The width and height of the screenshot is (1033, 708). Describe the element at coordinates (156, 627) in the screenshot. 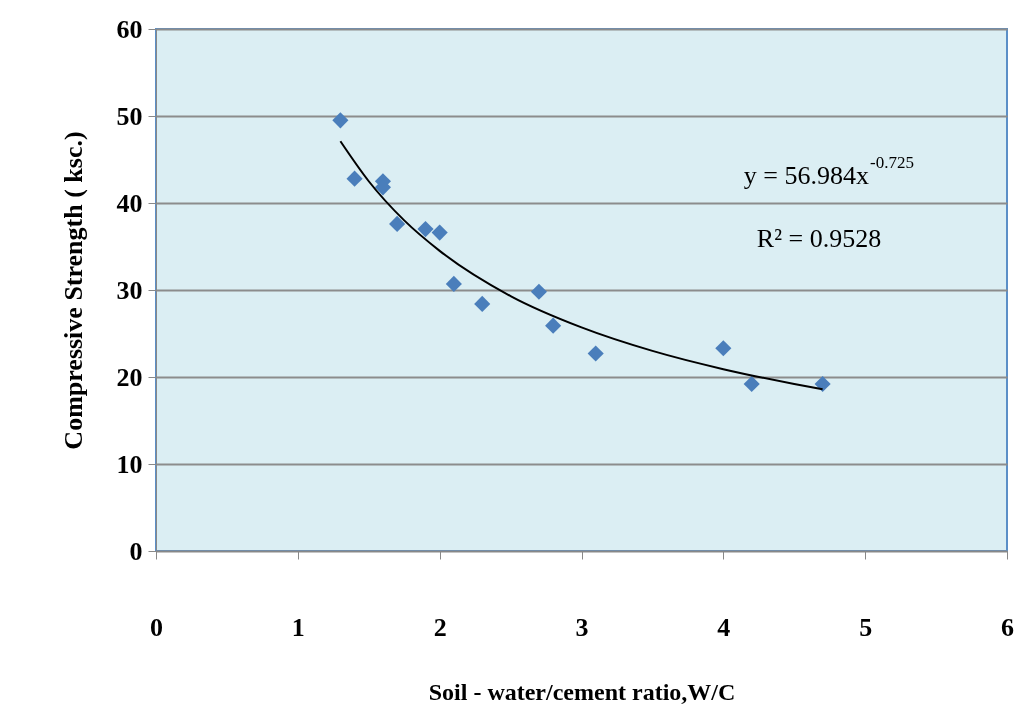

I see `x-tick-label: 0` at that location.